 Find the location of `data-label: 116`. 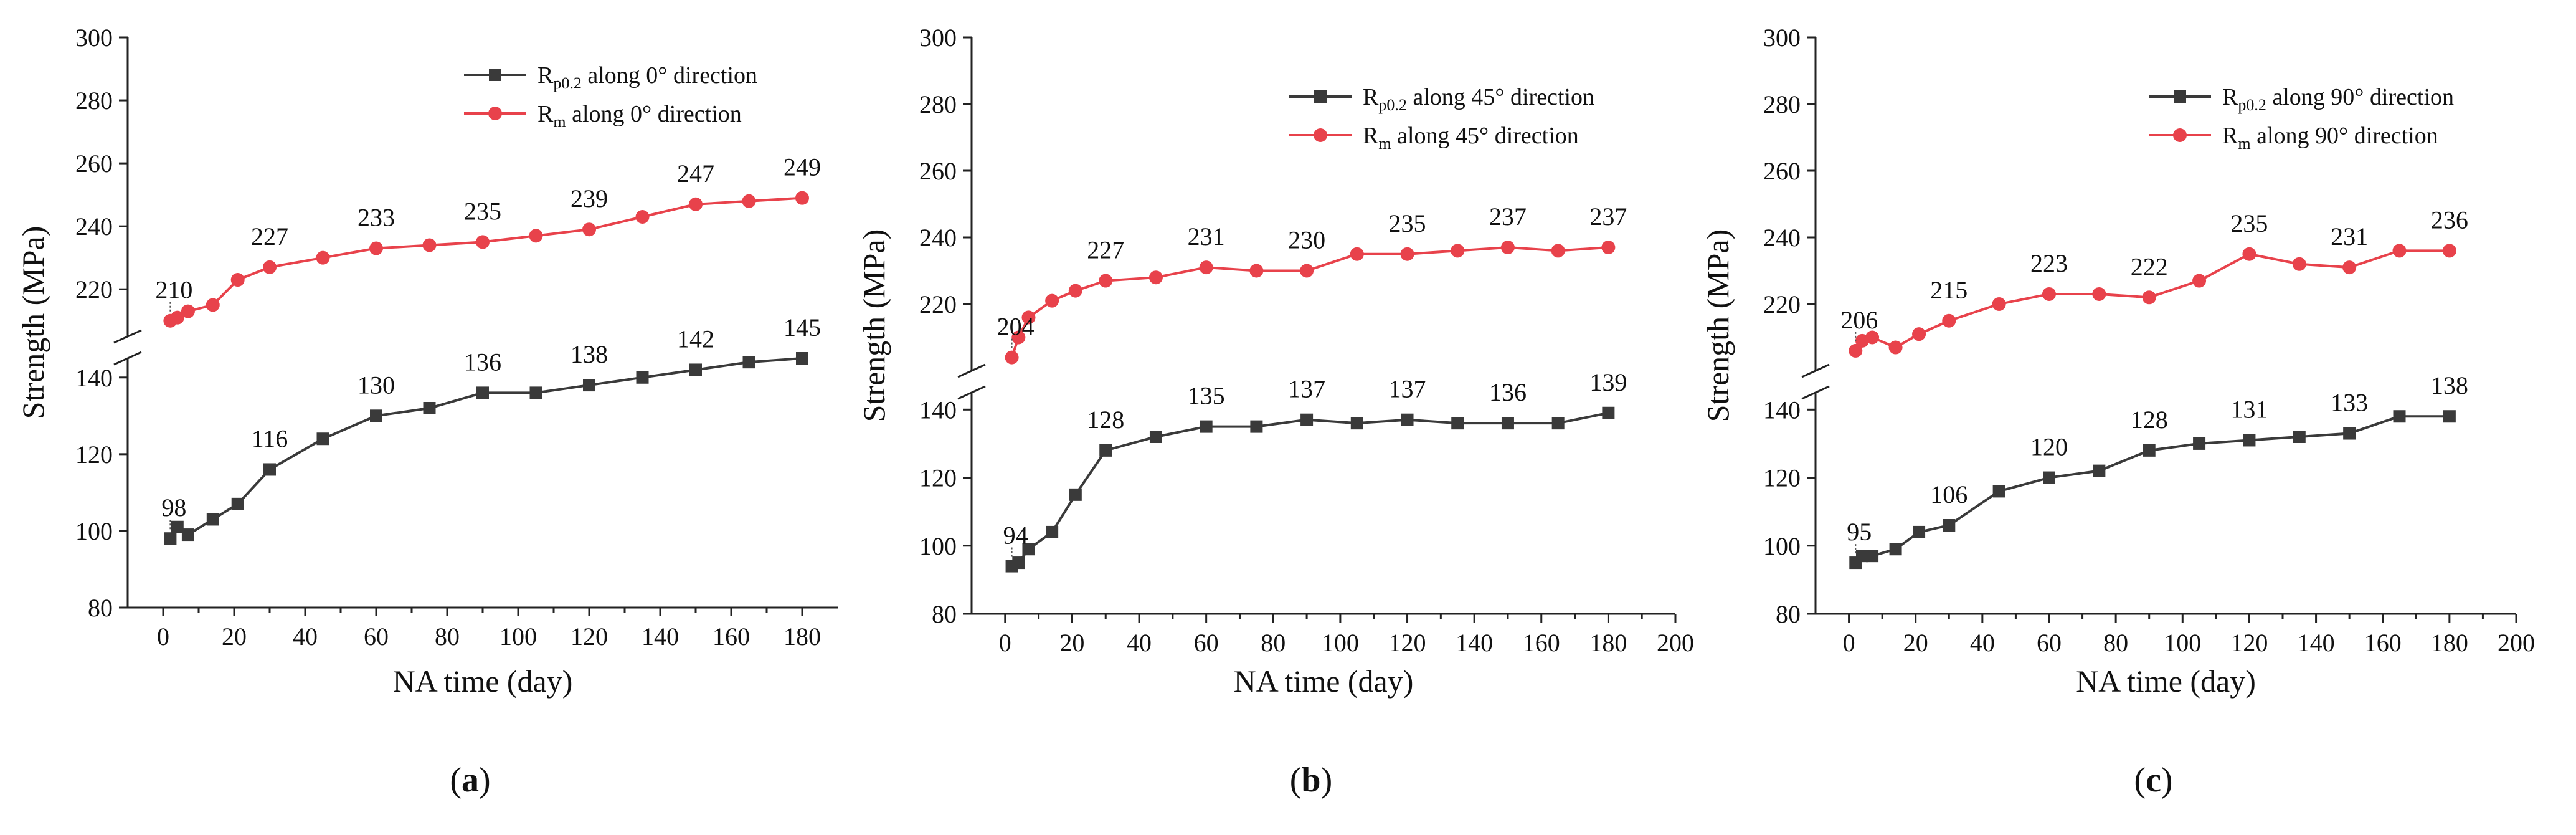

data-label: 116 is located at coordinates (270, 438).